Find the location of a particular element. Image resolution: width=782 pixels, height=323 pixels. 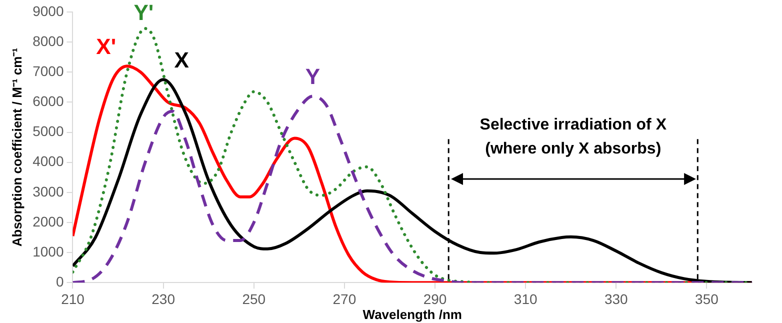

y-tick-label: 5000 is located at coordinates (48, 131).